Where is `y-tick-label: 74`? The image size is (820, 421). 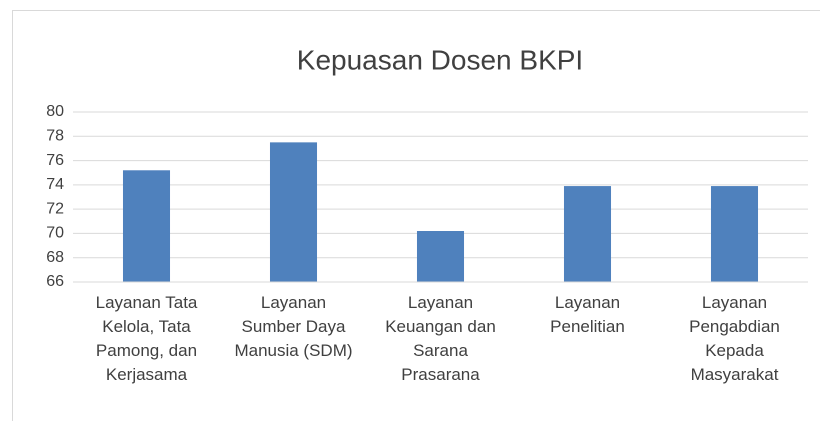
y-tick-label: 74 is located at coordinates (55, 184).